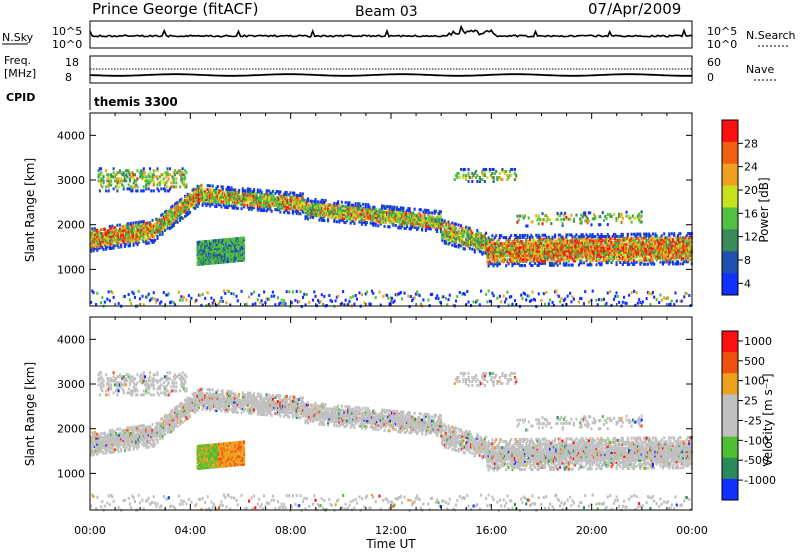 This screenshot has width=800, height=554. I want to click on time-axis: 00:00 04:00 08:00 12:00 16:00 20:00 00:00, so click(391, 530).